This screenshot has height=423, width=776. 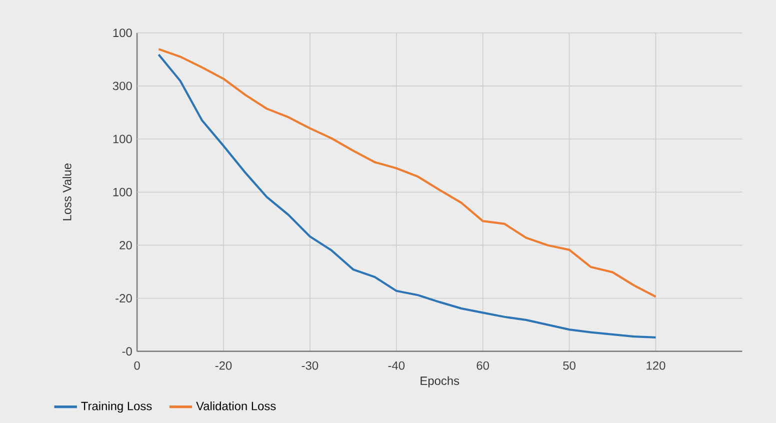 What do you see at coordinates (569, 365) in the screenshot?
I see `x-tick-label: 50` at bounding box center [569, 365].